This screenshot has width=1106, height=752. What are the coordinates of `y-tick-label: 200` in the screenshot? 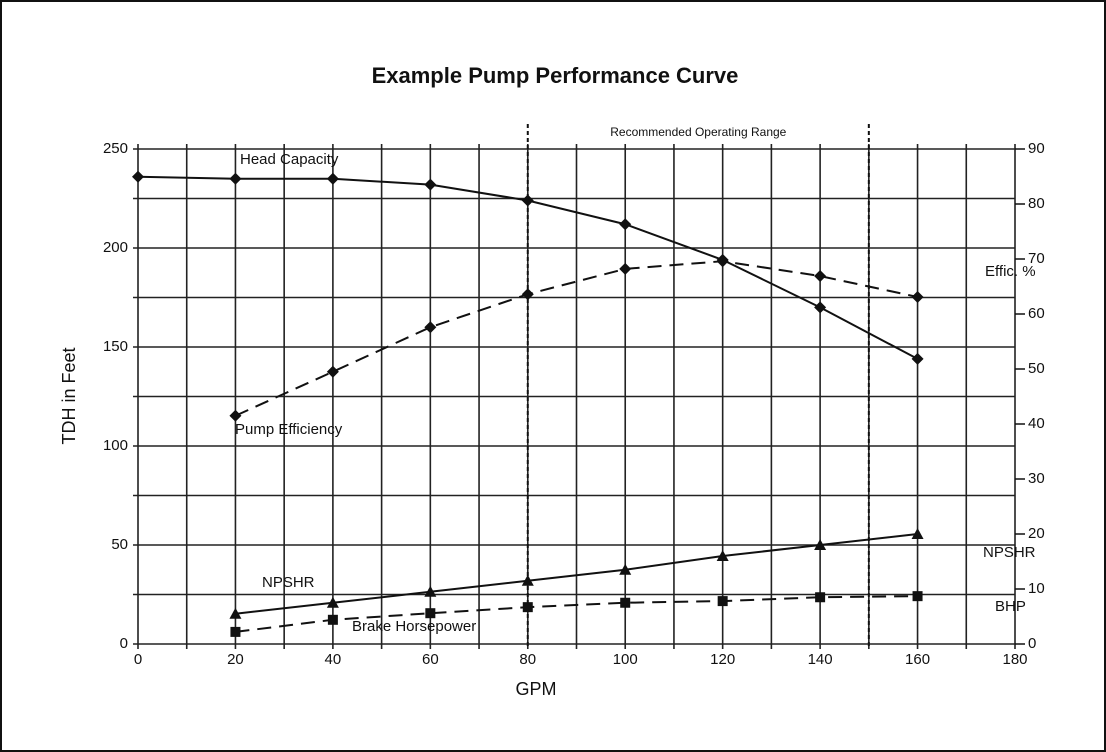 It's located at (115, 247).